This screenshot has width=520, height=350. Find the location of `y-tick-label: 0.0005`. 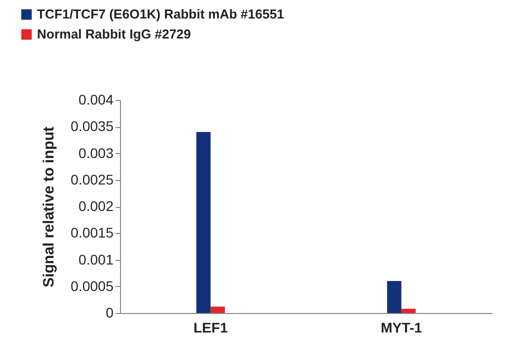

y-tick-label: 0.0005 is located at coordinates (92, 286).